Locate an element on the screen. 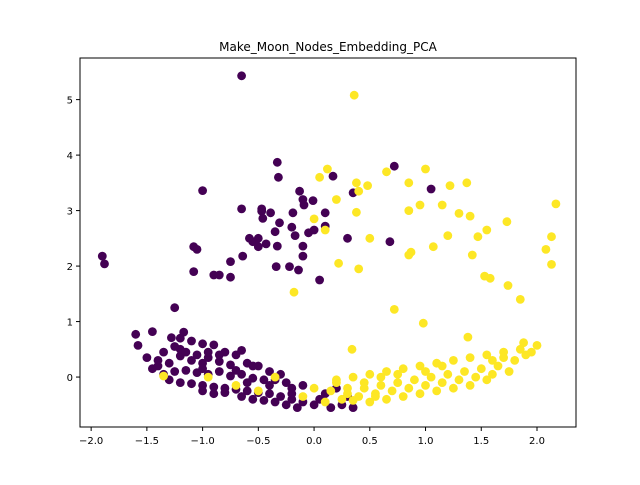 This screenshot has width=640, height=485. y-tick-label: 5 is located at coordinates (70, 101).